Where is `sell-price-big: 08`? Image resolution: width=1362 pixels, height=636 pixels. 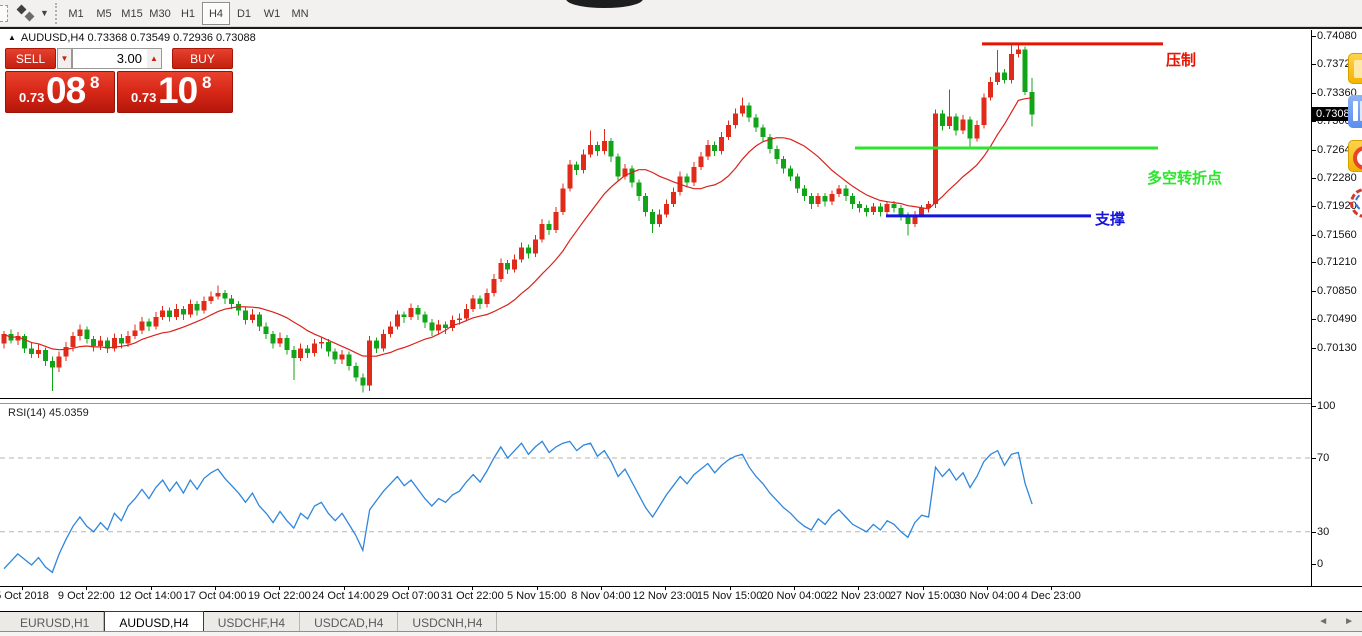
sell-price-big: 08 is located at coordinates (66, 90).